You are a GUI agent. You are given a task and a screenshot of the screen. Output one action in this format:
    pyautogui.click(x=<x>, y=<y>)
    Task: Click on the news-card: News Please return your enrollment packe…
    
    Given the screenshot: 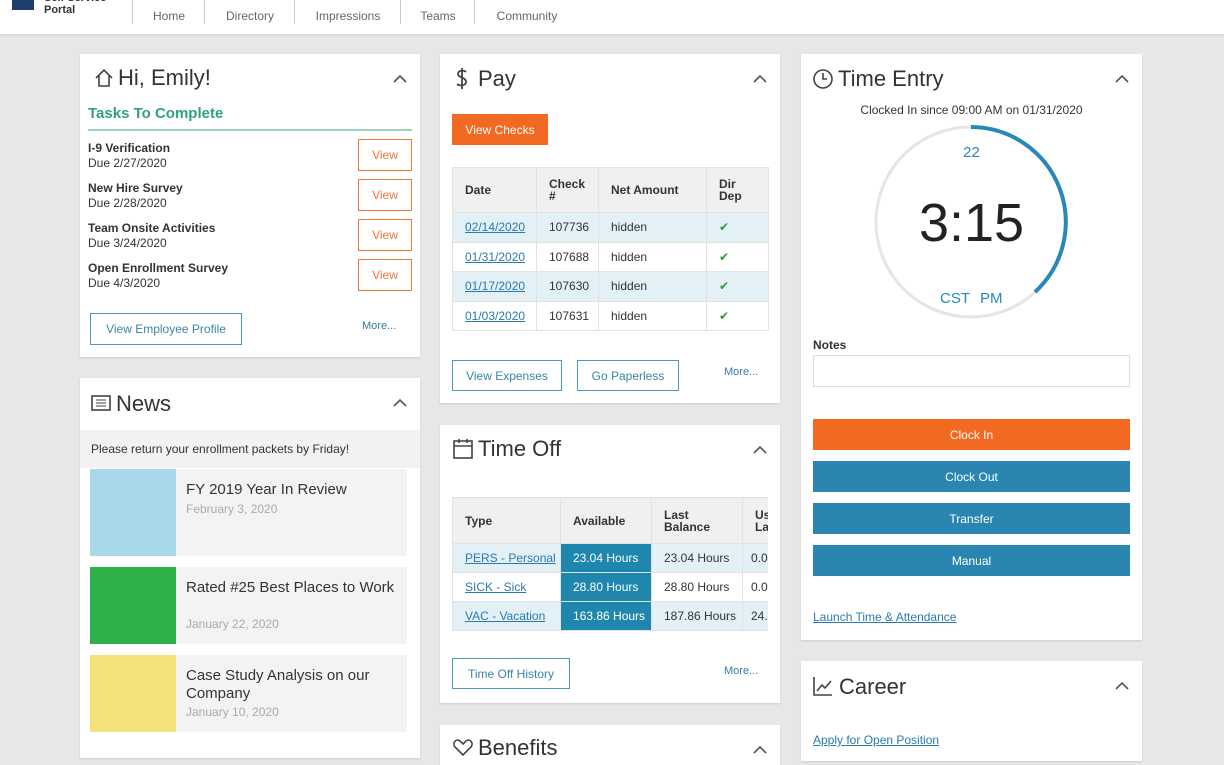 What is the action you would take?
    pyautogui.click(x=250, y=568)
    